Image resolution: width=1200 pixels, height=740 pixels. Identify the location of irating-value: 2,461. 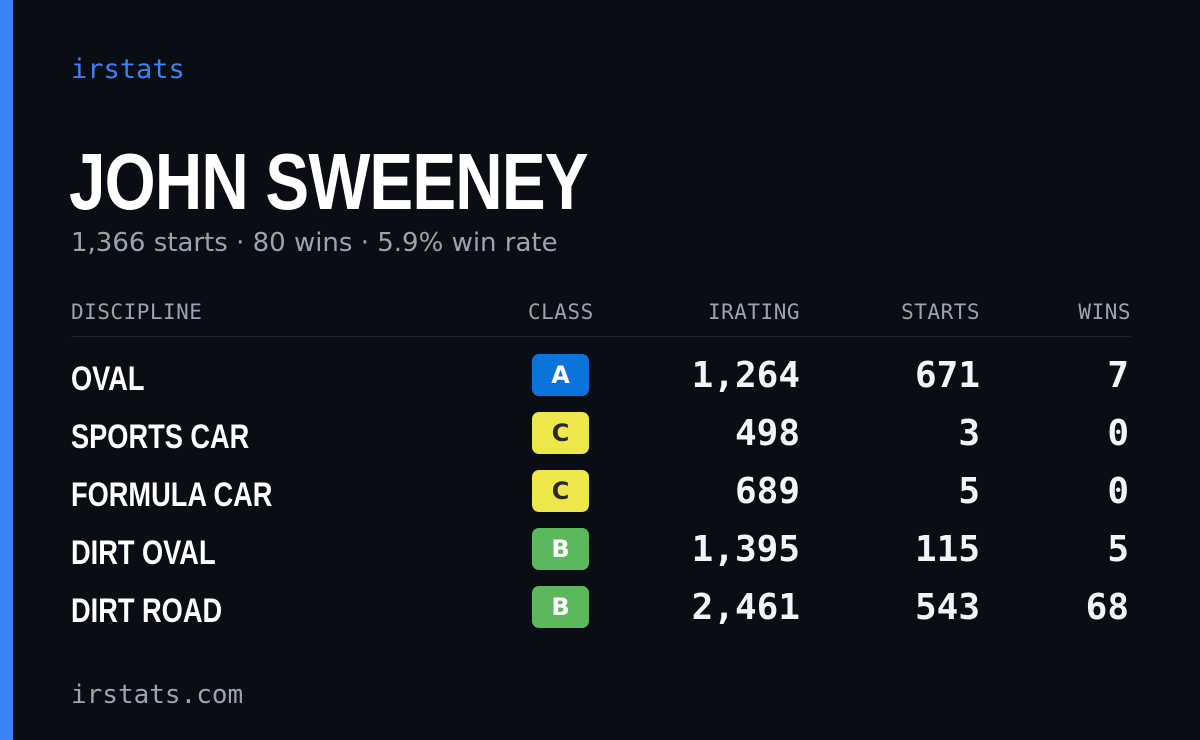
(745, 607).